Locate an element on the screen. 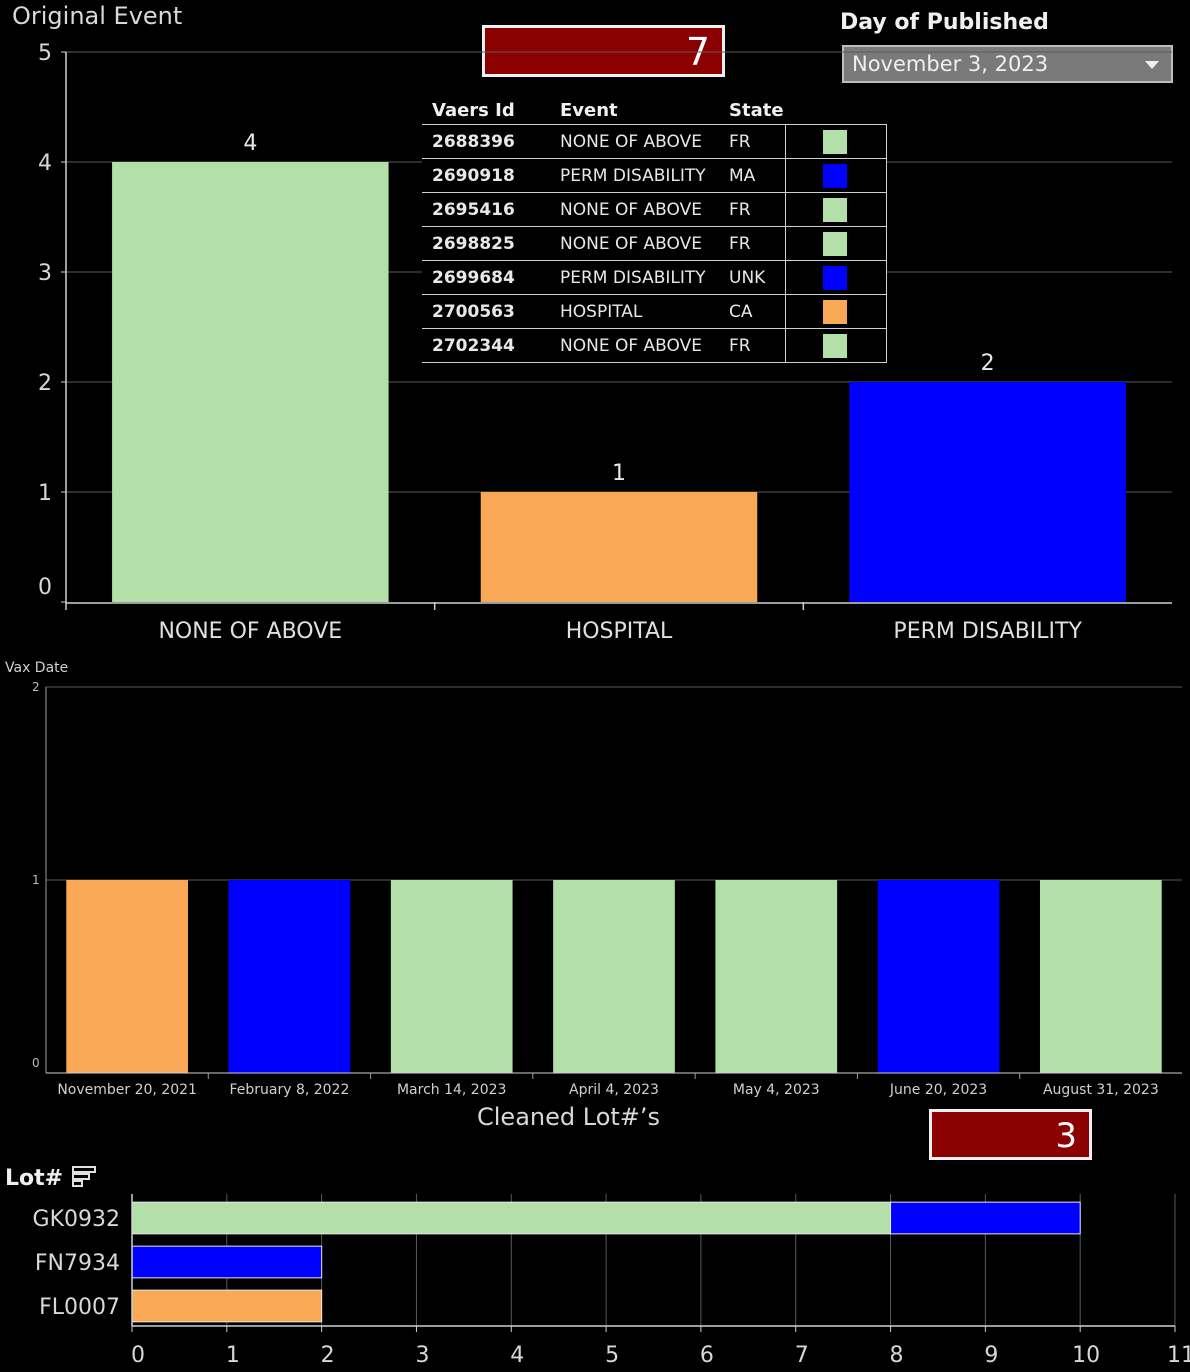 The width and height of the screenshot is (1190, 1372). vaers-id-cell: 2695416 is located at coordinates (486, 209).